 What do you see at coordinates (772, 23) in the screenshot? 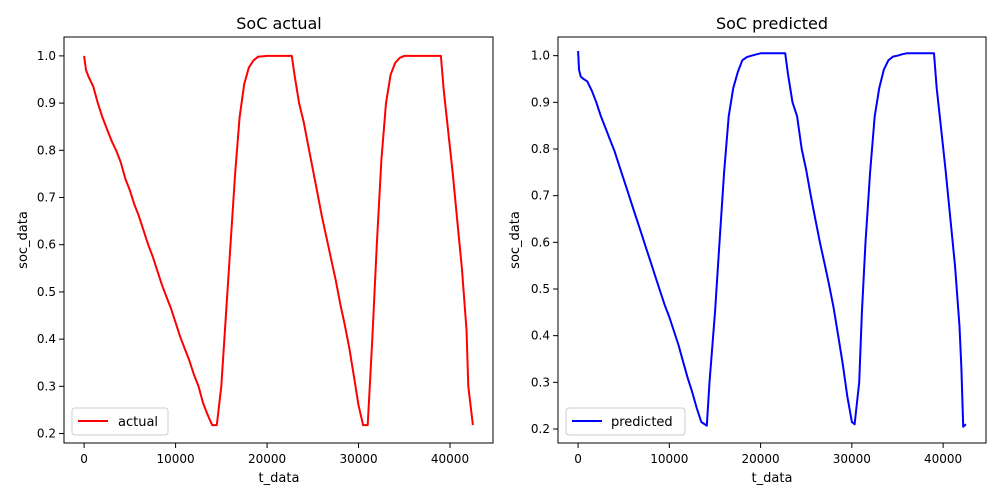
I see `chart-title: SoC predicted` at bounding box center [772, 23].